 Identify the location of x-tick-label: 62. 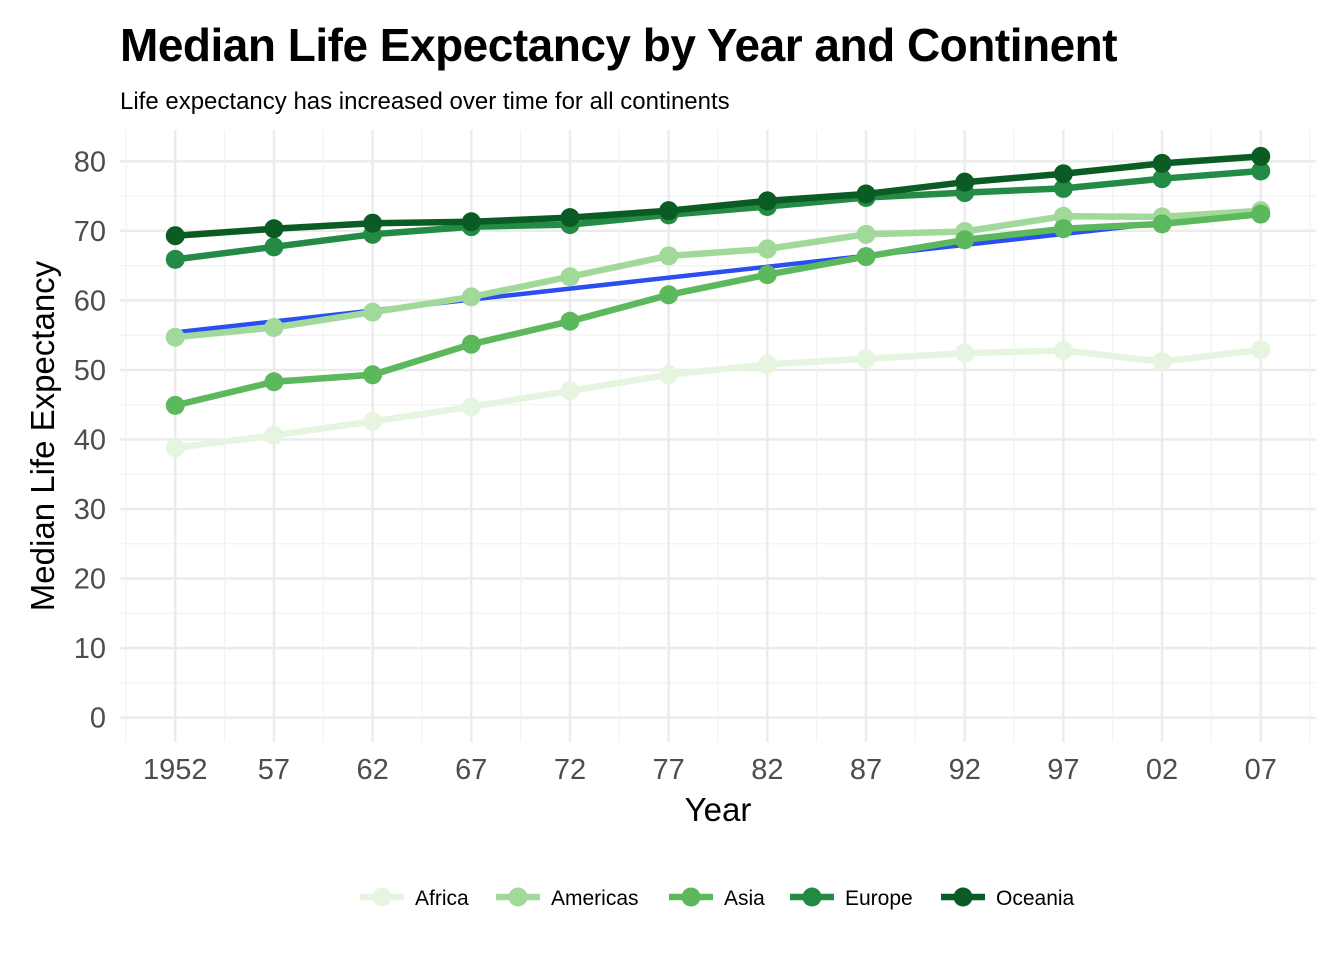
(372, 770).